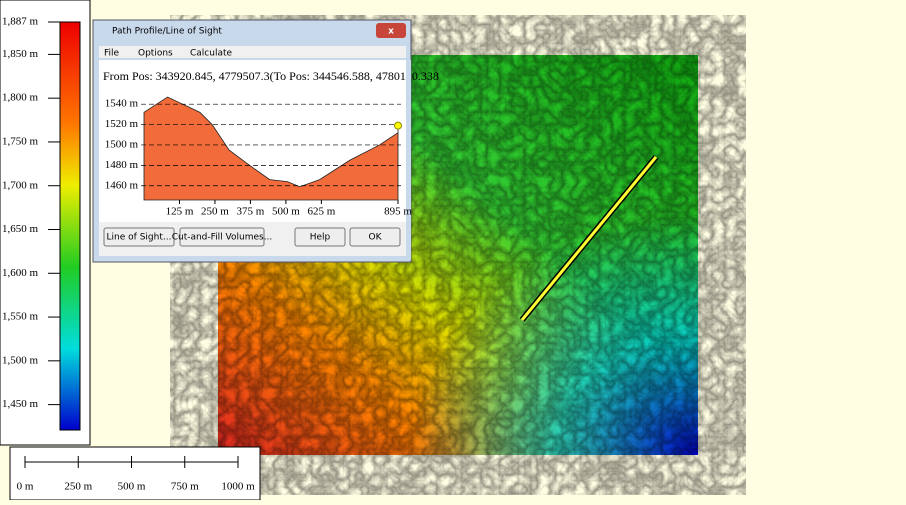 This screenshot has width=906, height=505. What do you see at coordinates (20, 404) in the screenshot?
I see `legend-label: 1,450 m` at bounding box center [20, 404].